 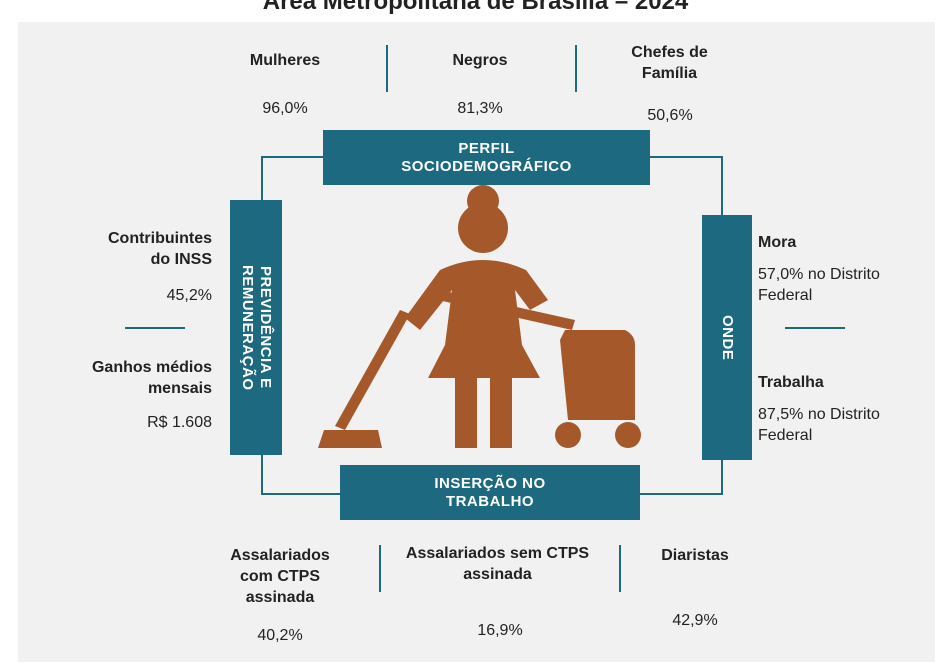 I want to click on item-value: 16,9%, so click(x=500, y=630).